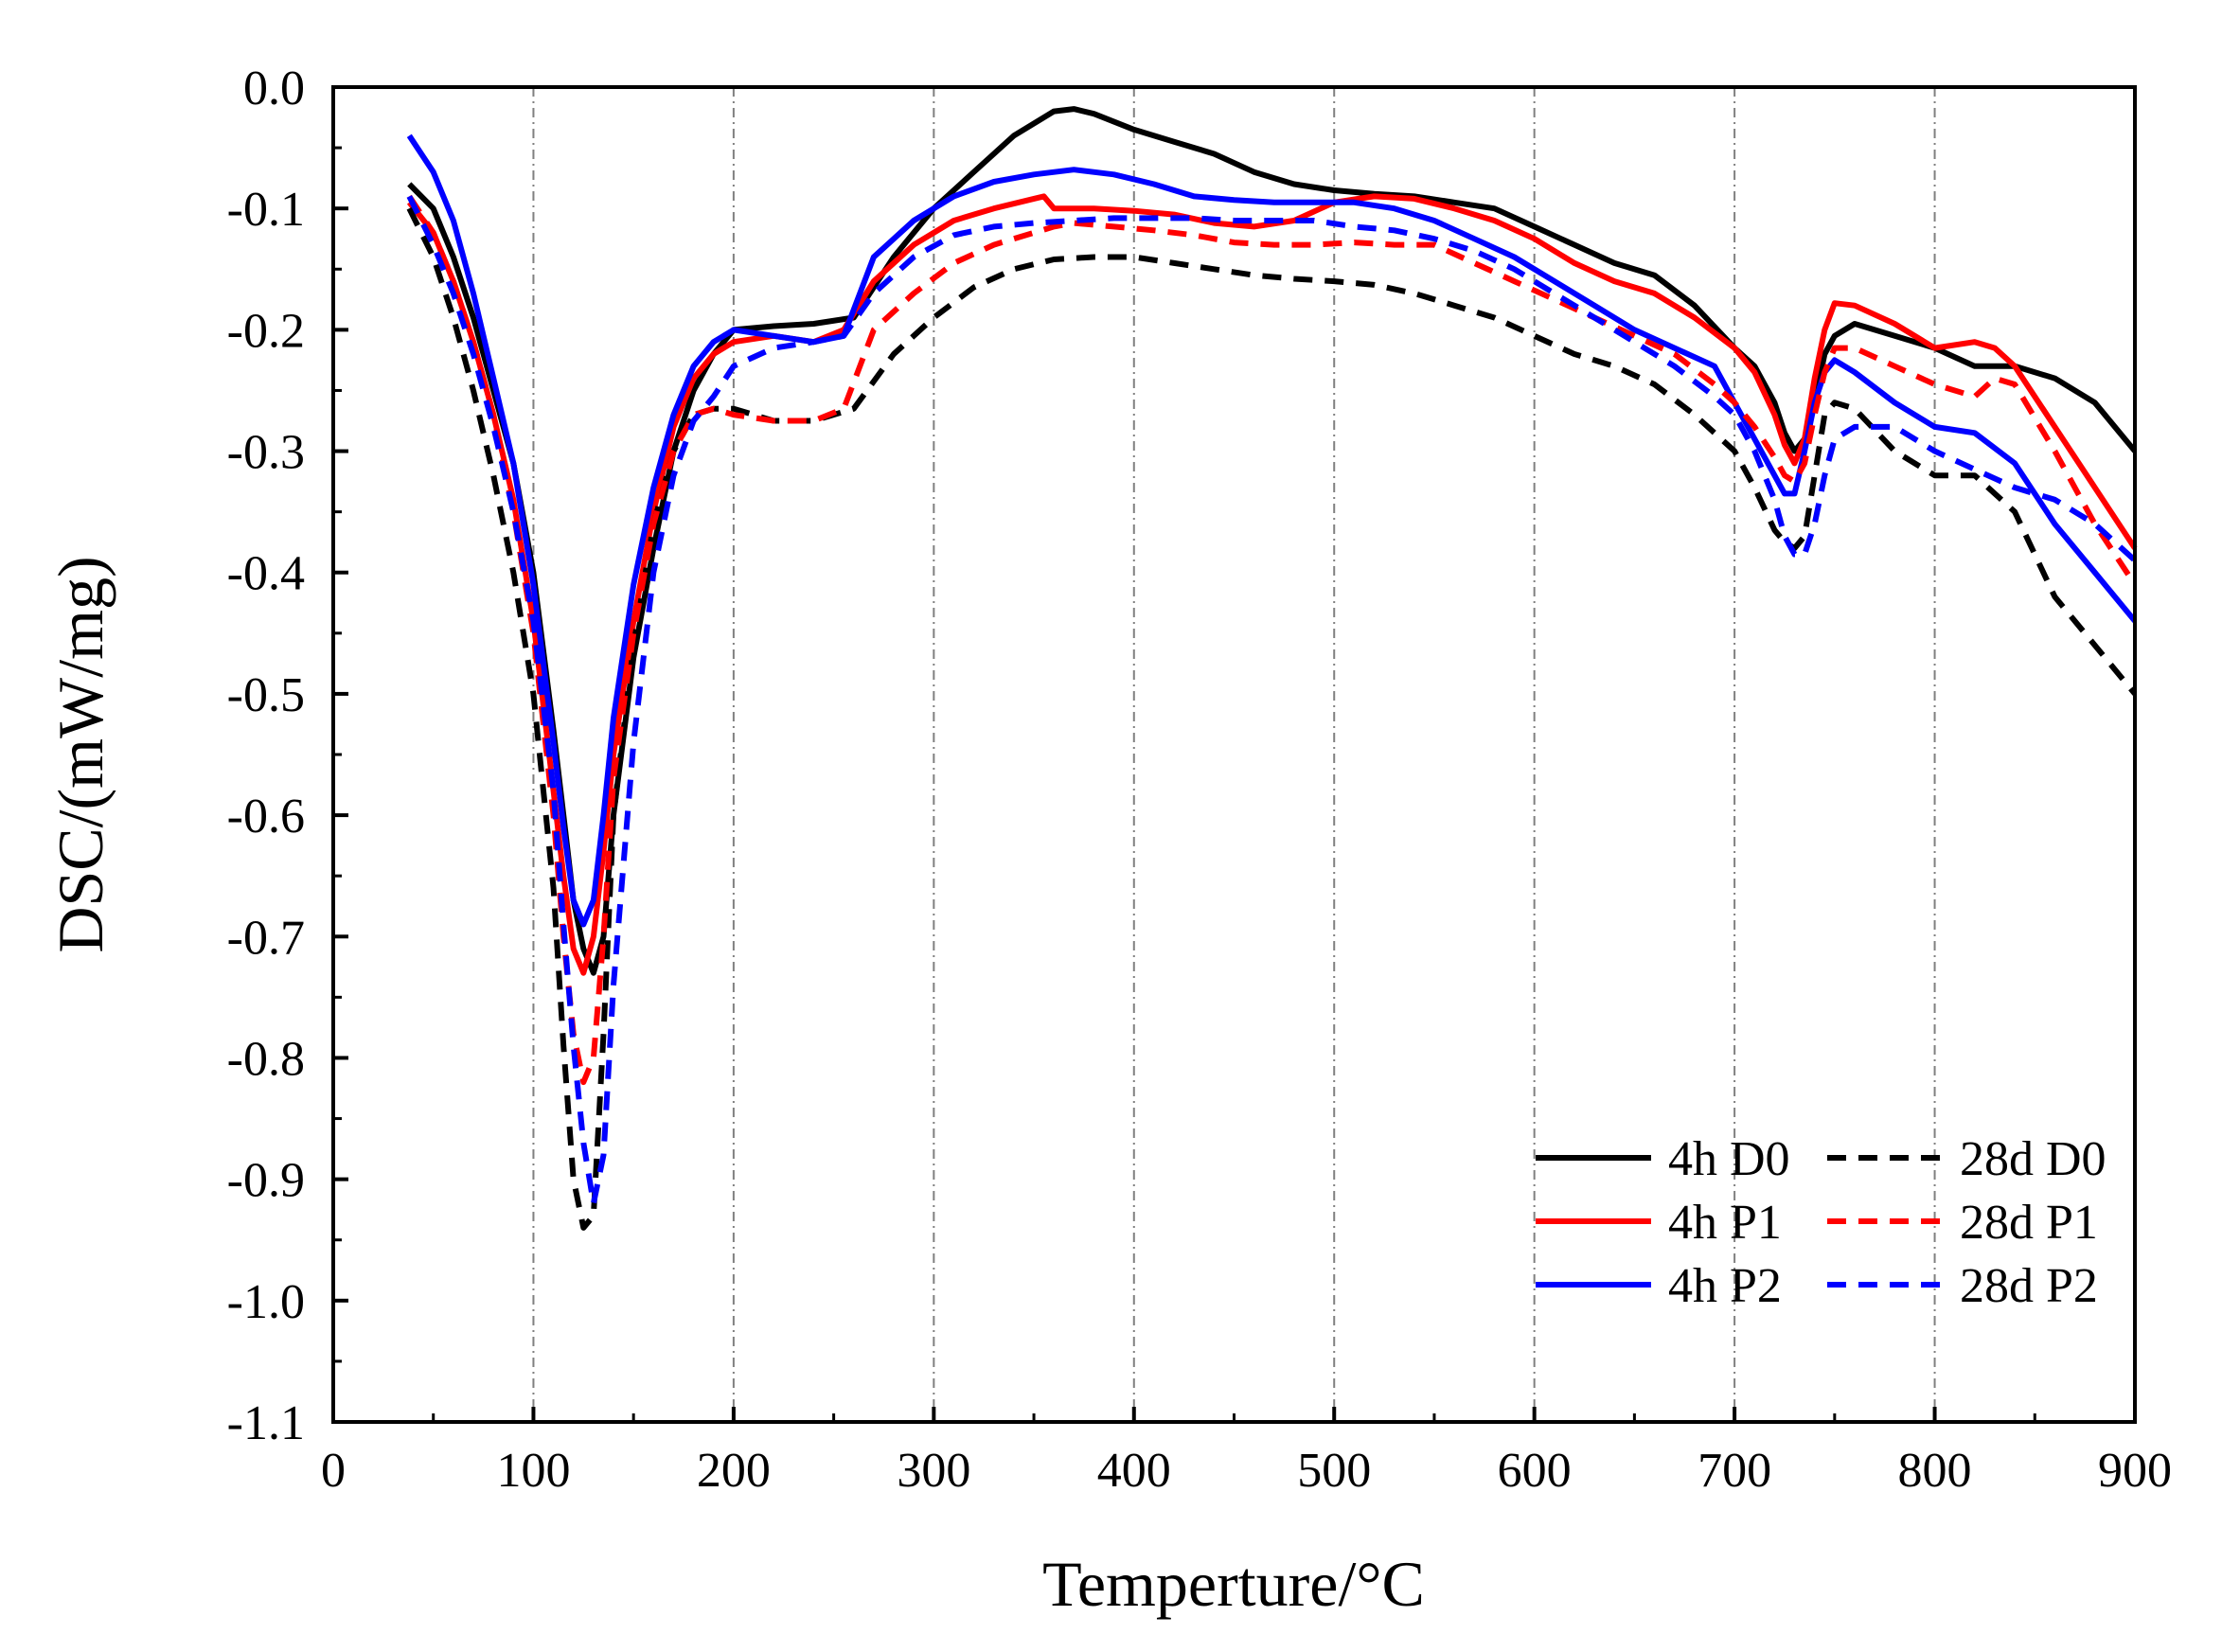  I want to click on x-tick-label: 0, so click(334, 1471).